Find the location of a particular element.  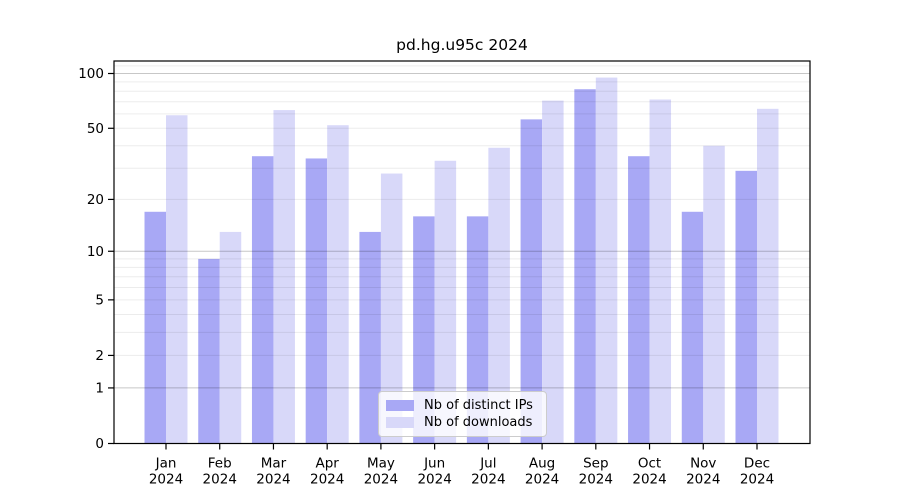

legend-item-distinct-ips: Nb of distinct IPs is located at coordinates (462, 405).